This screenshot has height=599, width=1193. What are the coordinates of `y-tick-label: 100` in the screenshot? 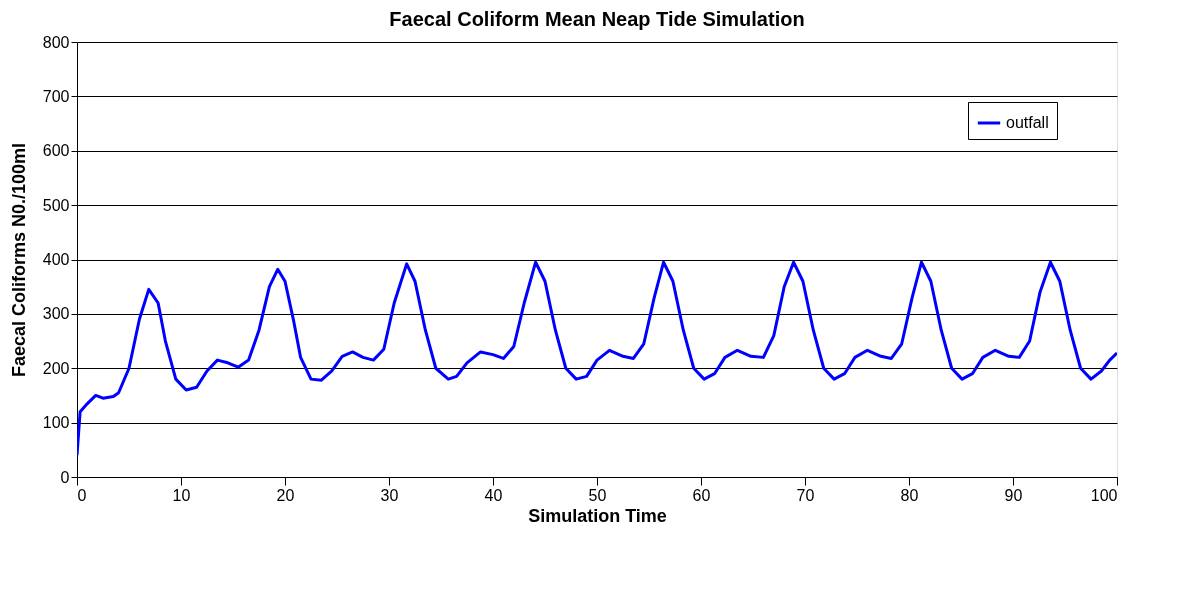 It's located at (56, 423).